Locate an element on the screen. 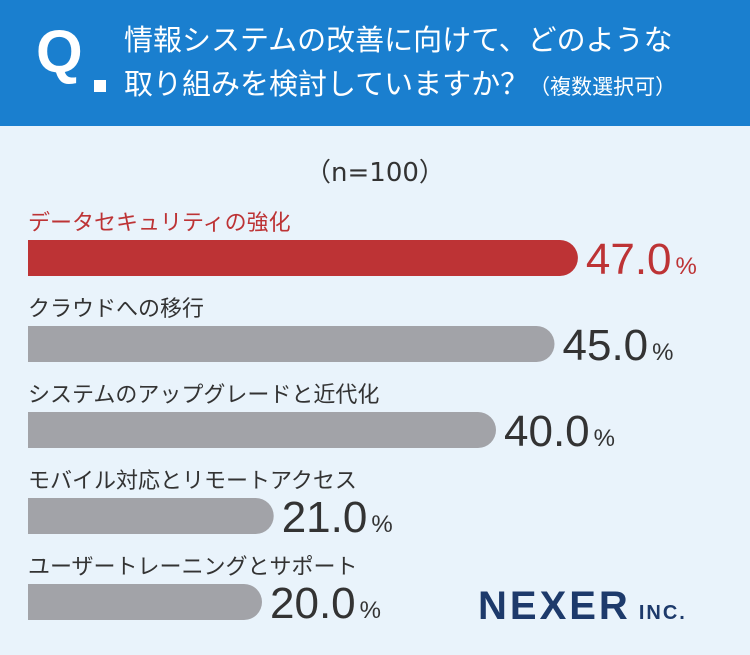 This screenshot has height=655, width=750. question-text-line2: 取り組みを検討していますか？（複数選択可） is located at coordinates (400, 84).